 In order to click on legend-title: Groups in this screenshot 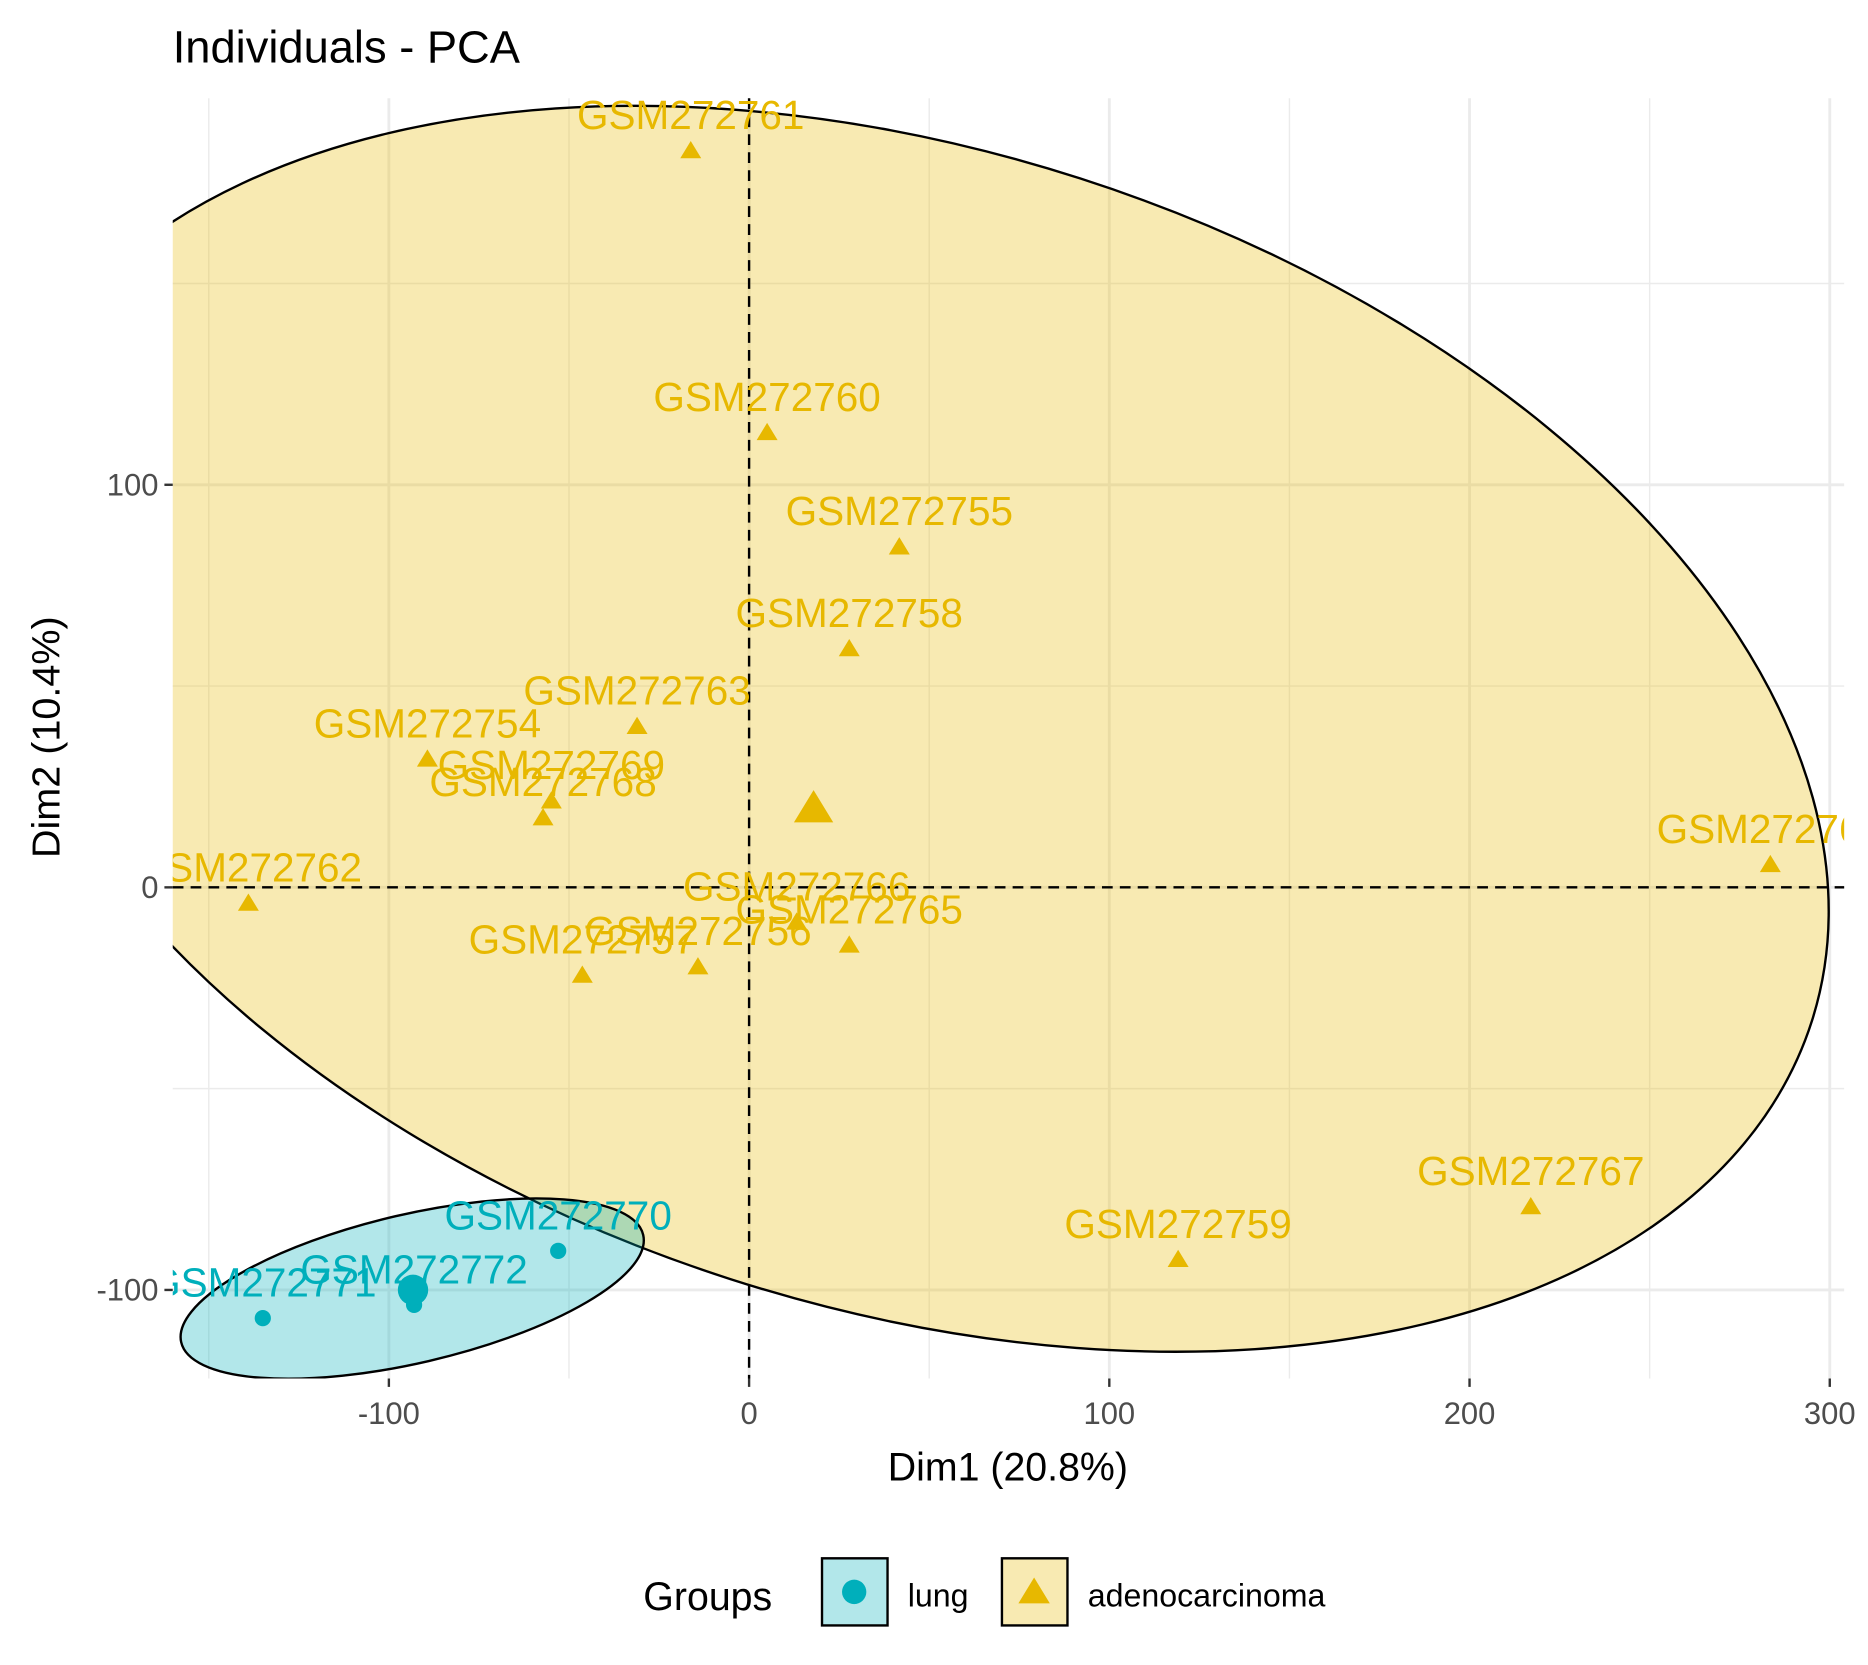, I will do `click(707, 1597)`.